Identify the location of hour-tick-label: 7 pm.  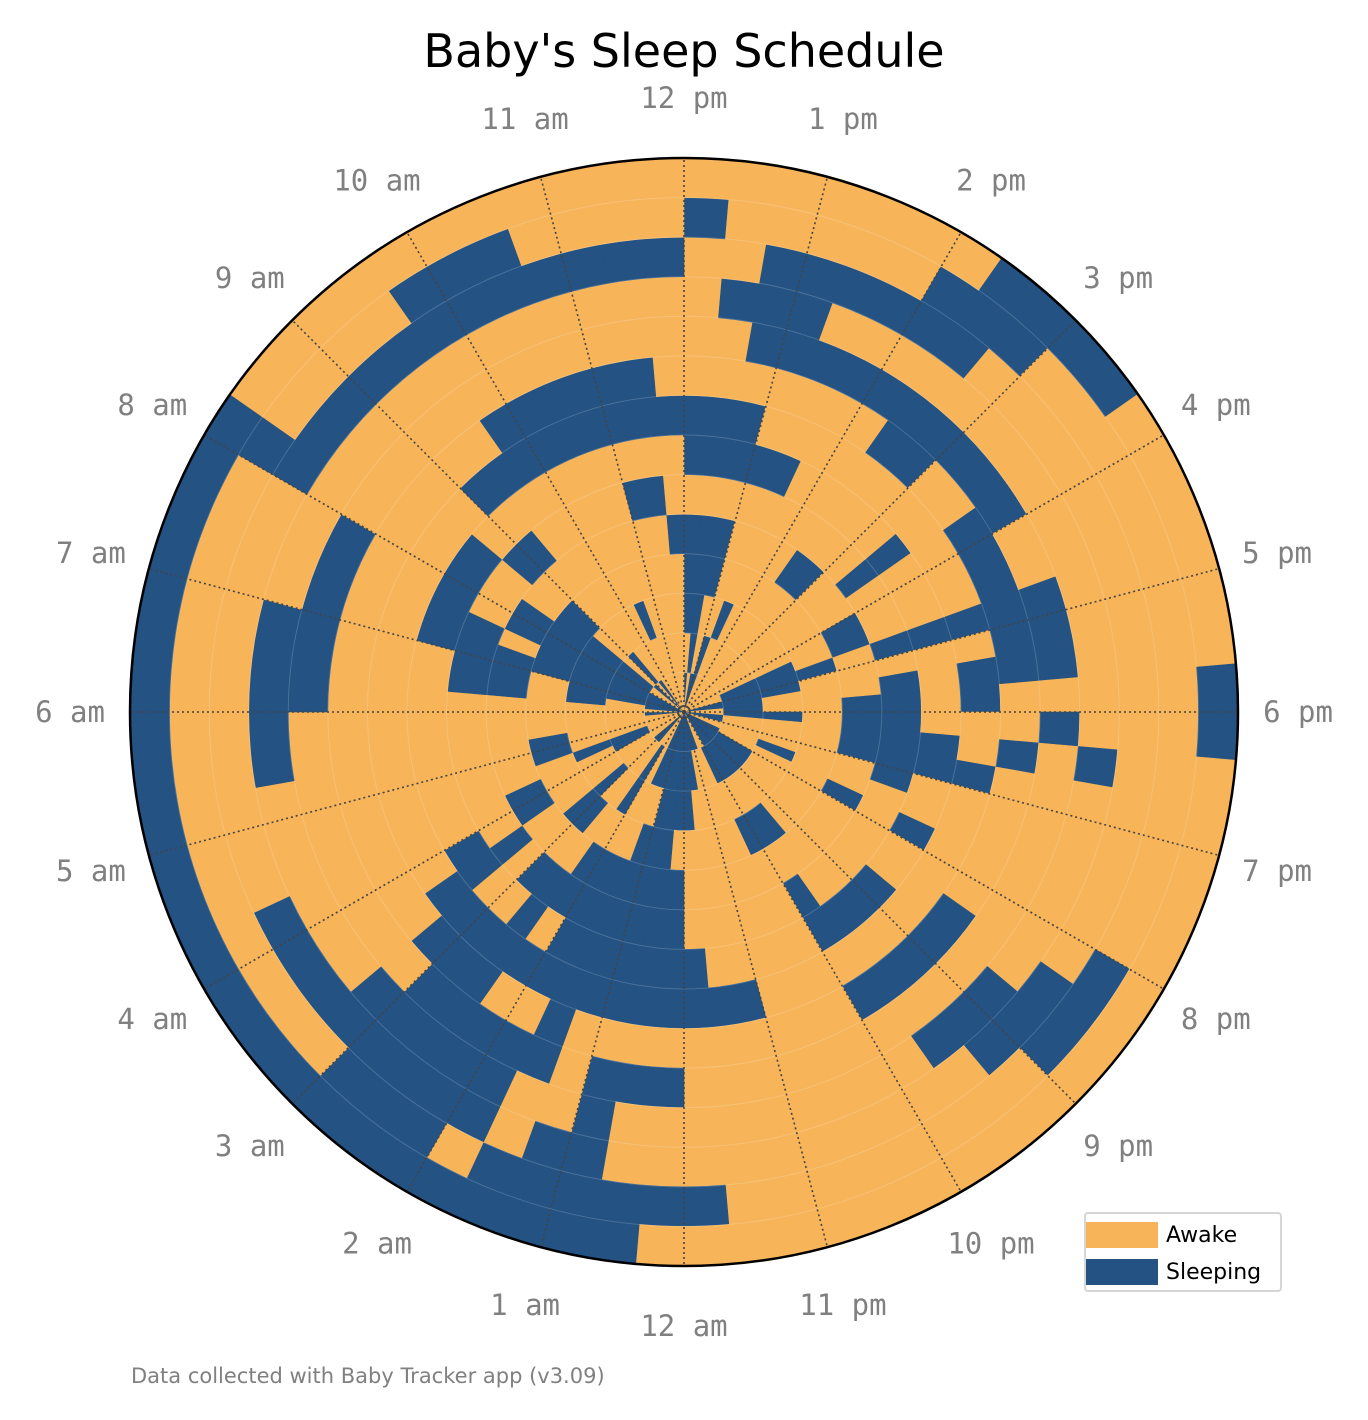
(1277, 871).